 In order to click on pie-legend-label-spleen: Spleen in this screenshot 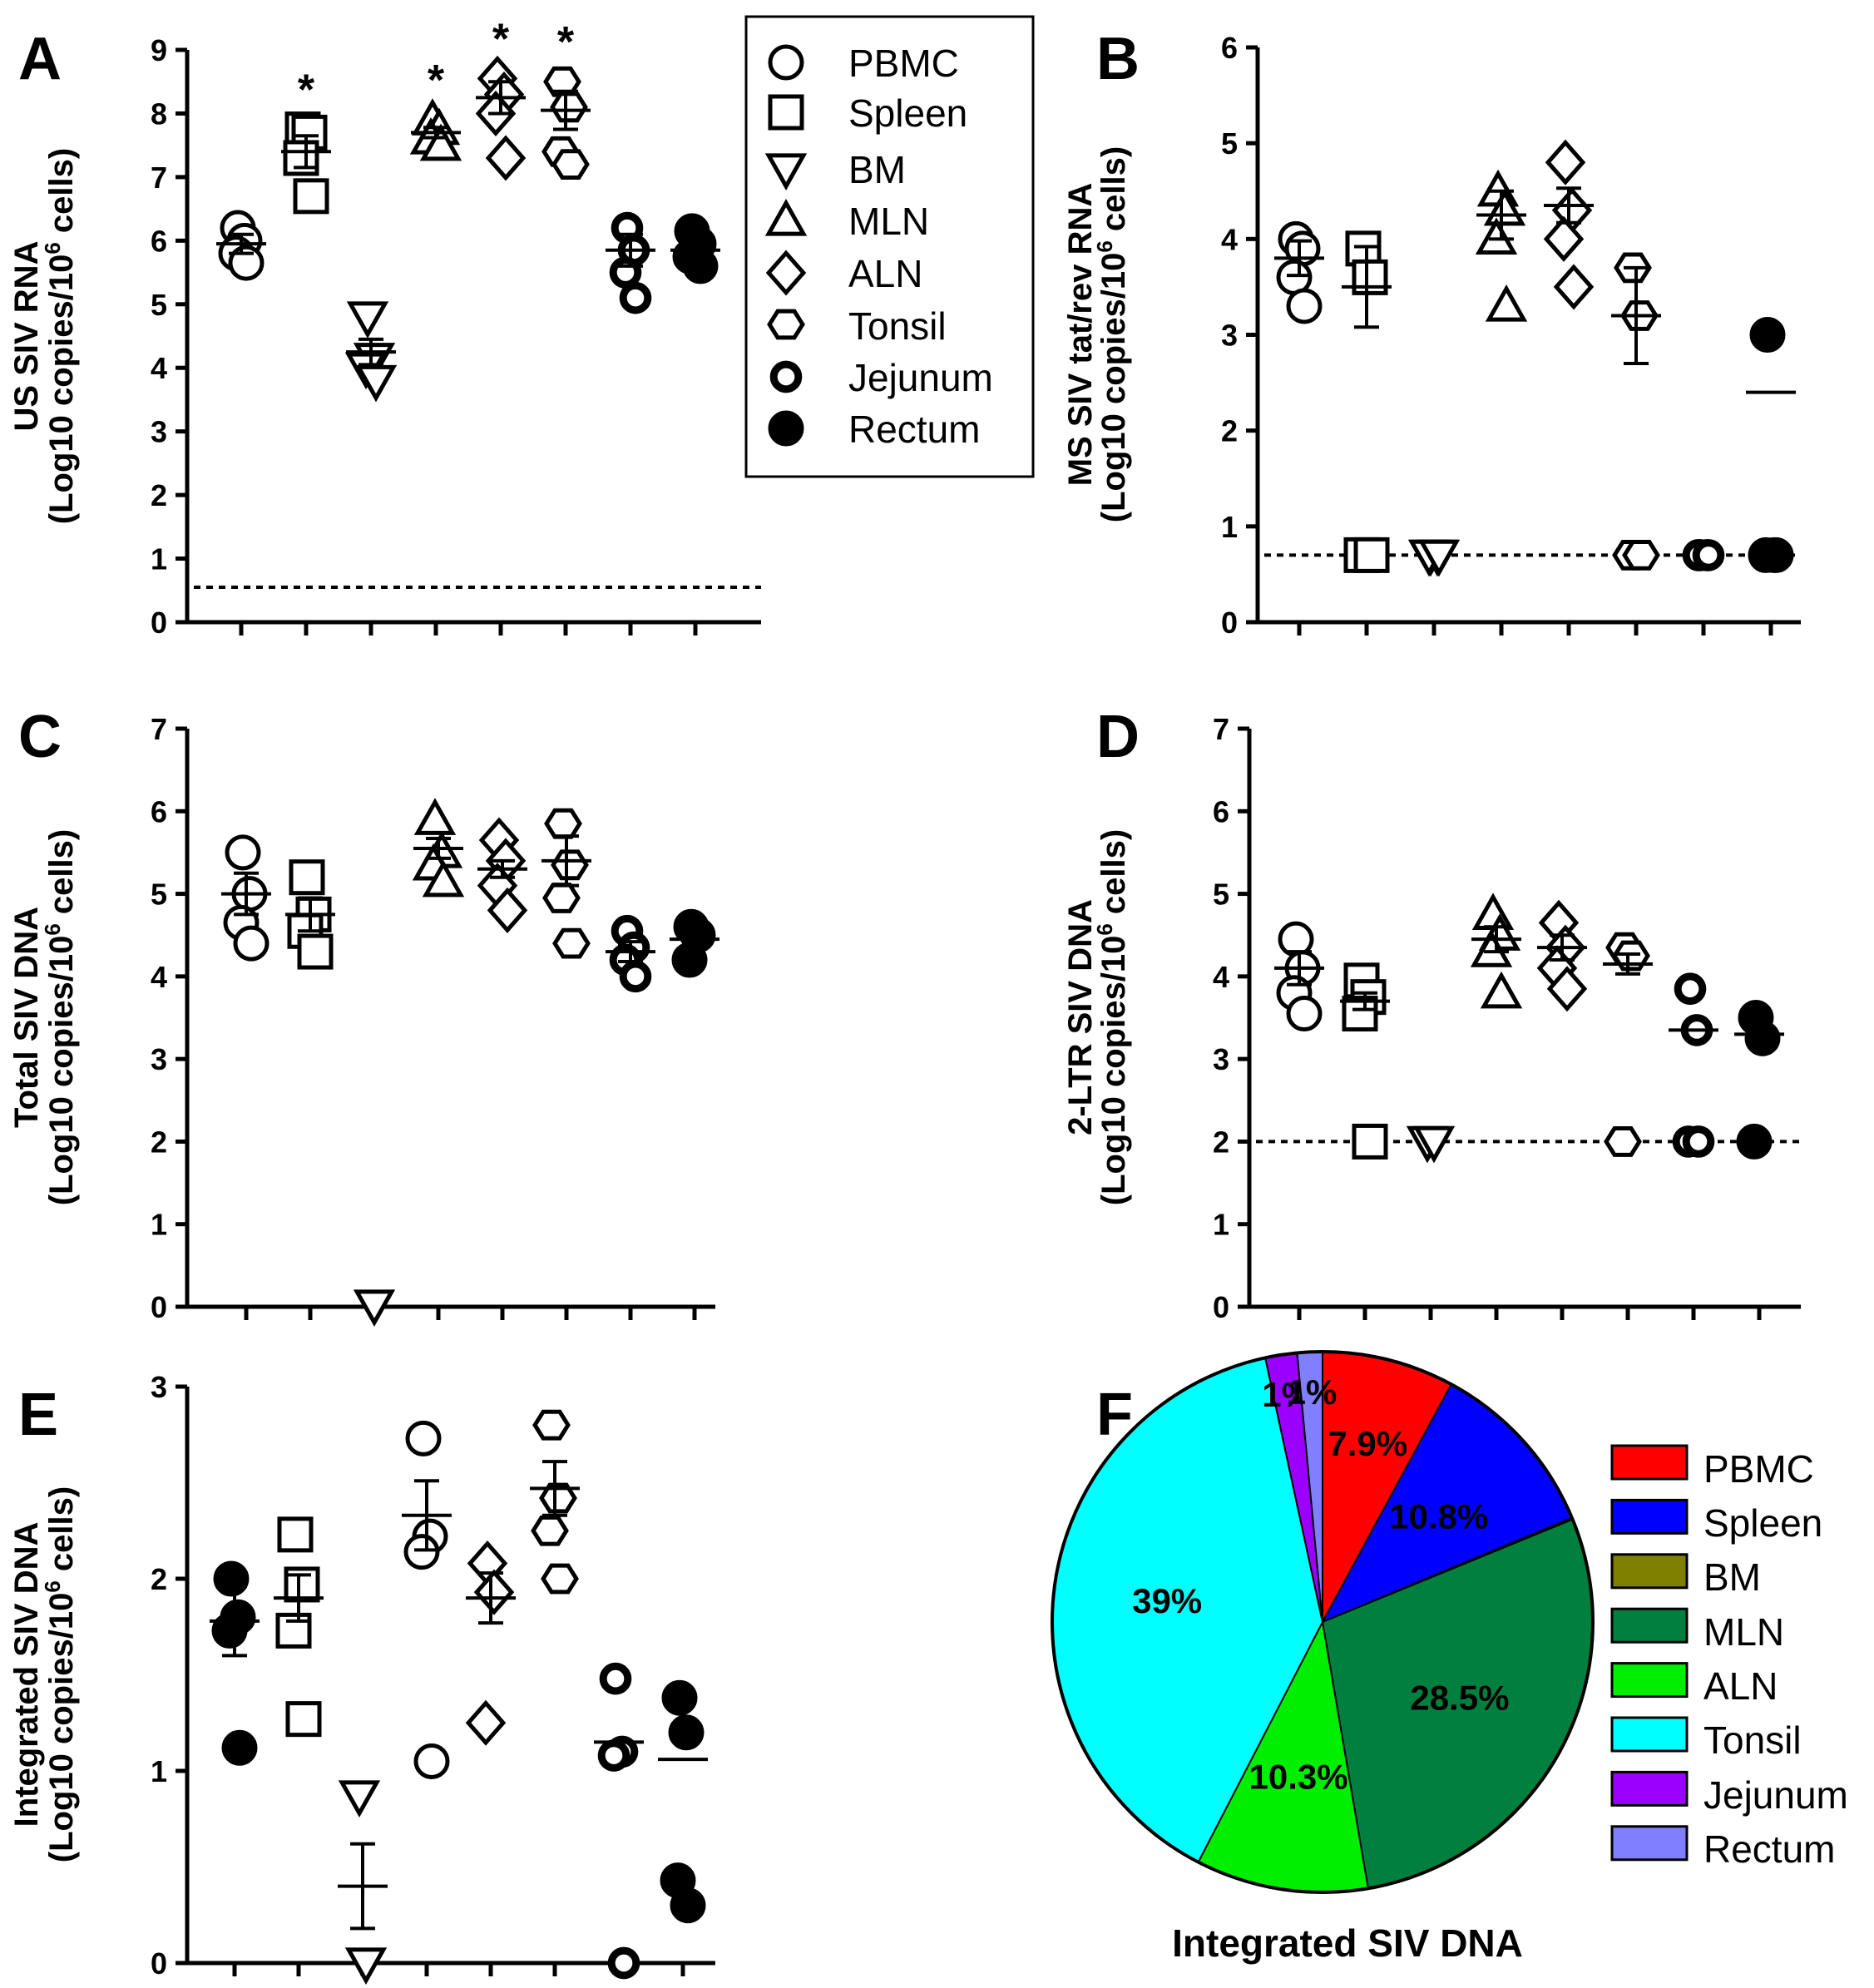, I will do `click(1762, 1523)`.